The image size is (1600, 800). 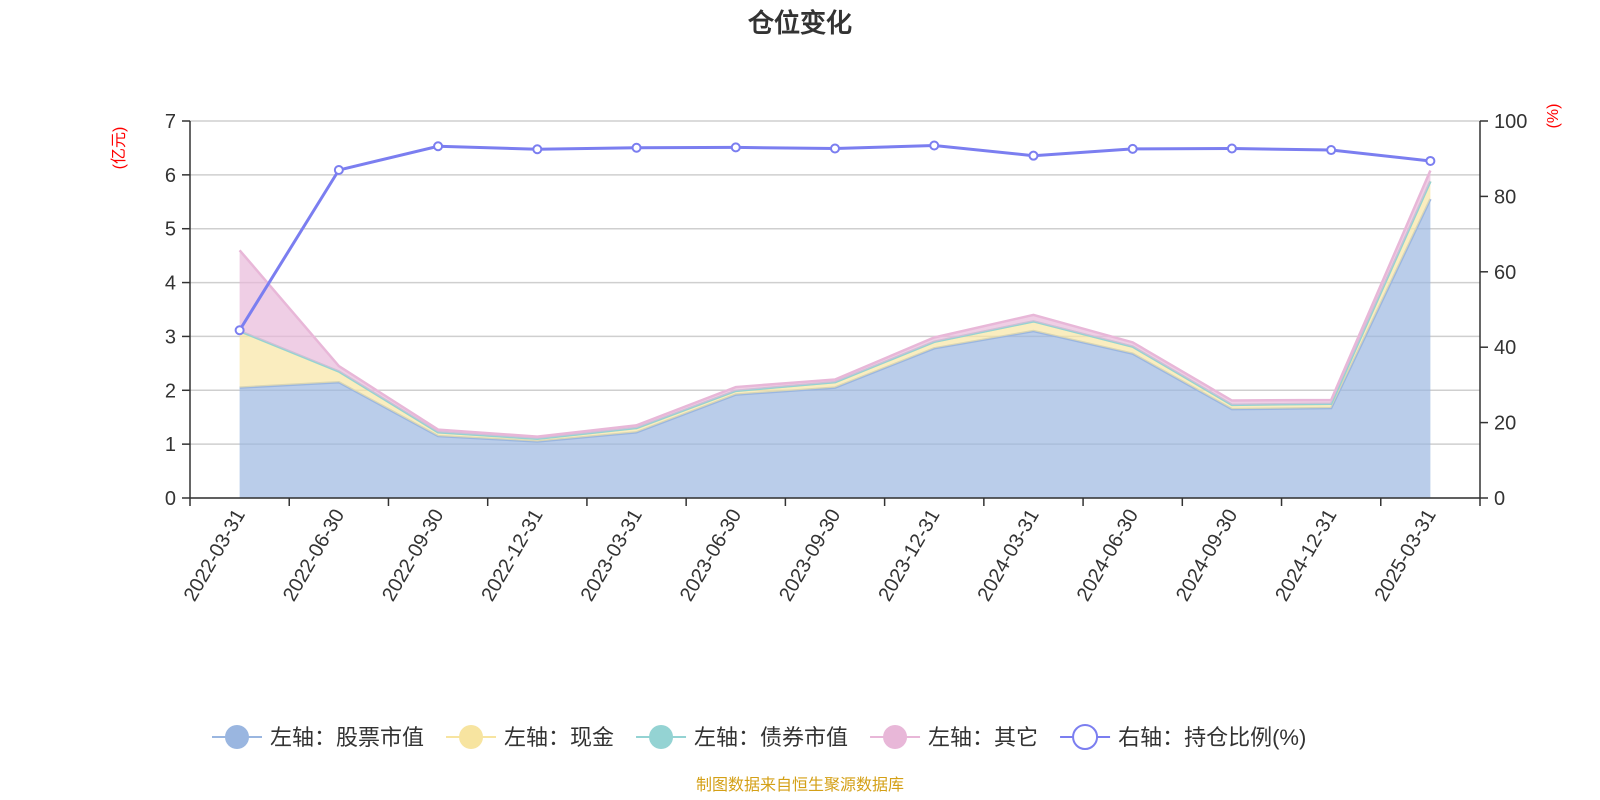 I want to click on legend: 左轴：股票市值 左轴：现金 左轴：债券市值 左轴：其它 右轴：持仓比例(%), so click(x=759, y=737).